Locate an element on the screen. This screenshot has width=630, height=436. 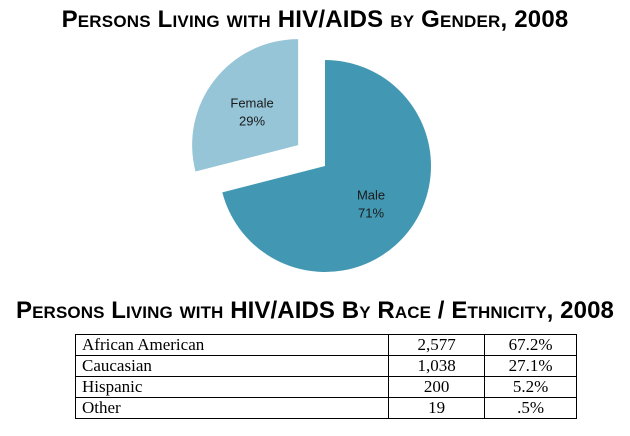
count-cell: 2,577 is located at coordinates (437, 345).